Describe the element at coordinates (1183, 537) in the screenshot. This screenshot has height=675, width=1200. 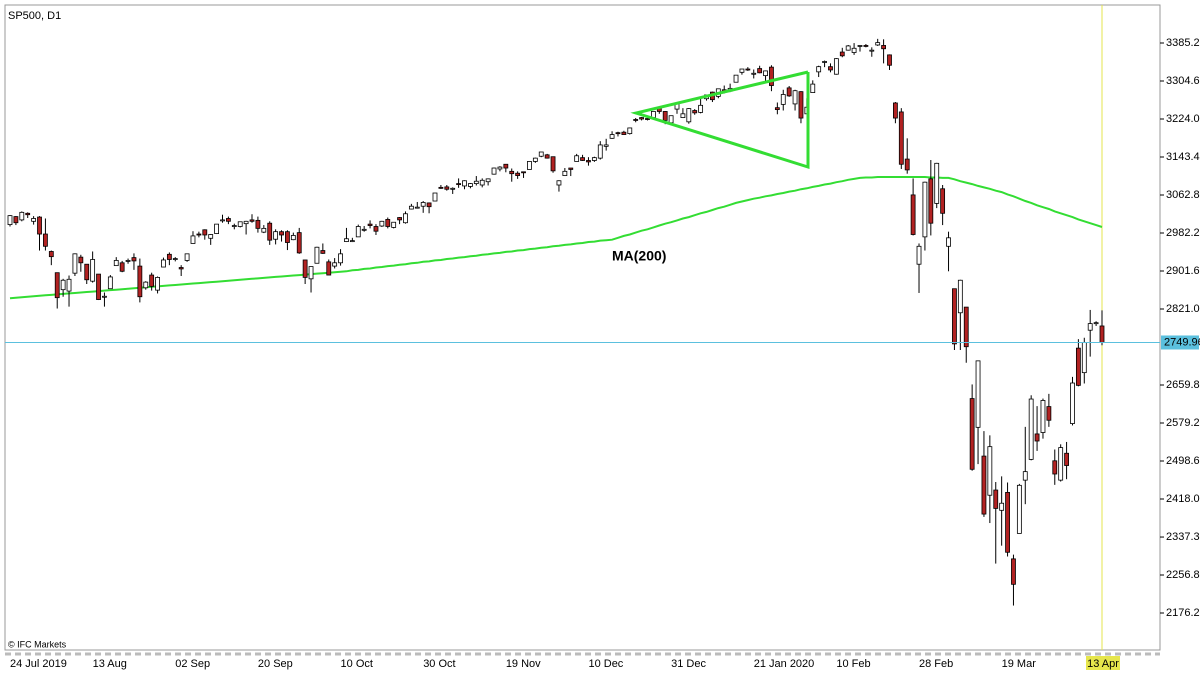
I see `y-tick-label: 2337.30` at that location.